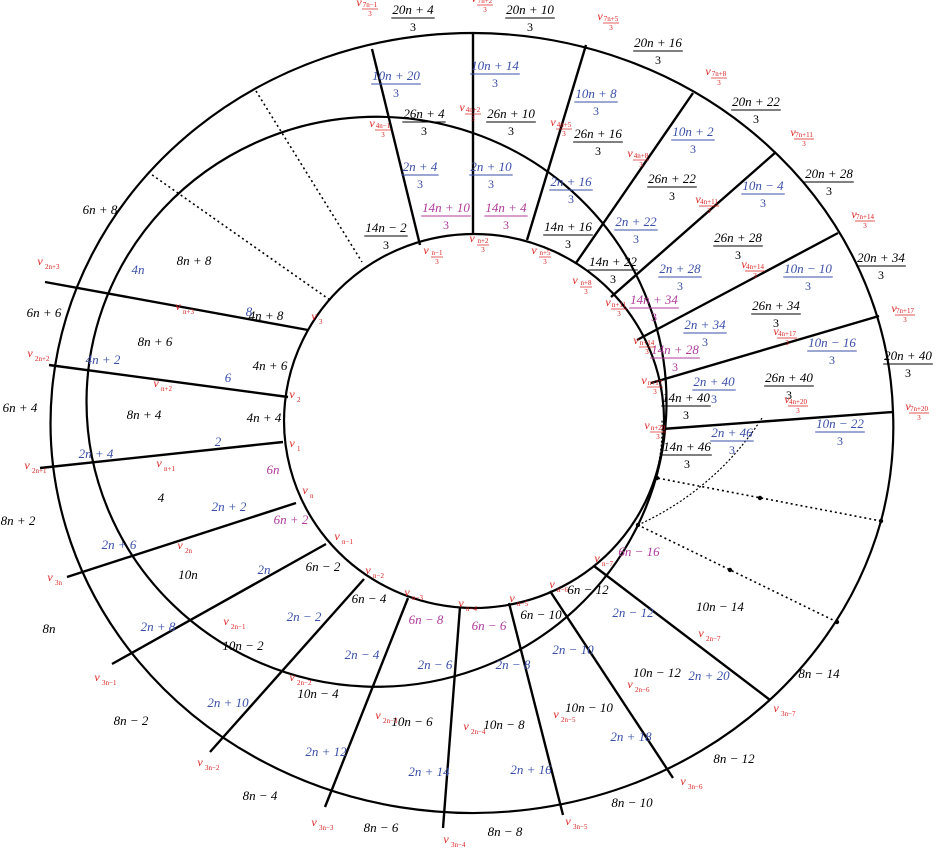  I want to click on label-numerator: 8n, so click(49, 628).